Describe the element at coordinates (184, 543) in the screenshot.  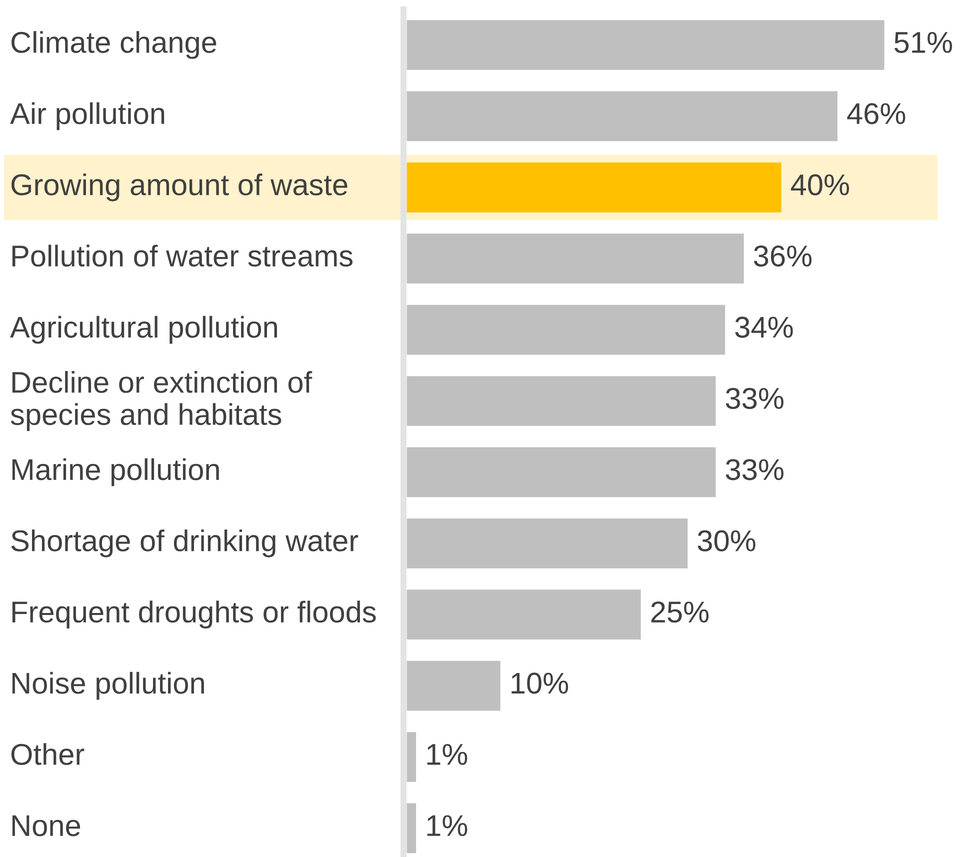
I see `y-tick-label: Shortage of drinking water` at that location.